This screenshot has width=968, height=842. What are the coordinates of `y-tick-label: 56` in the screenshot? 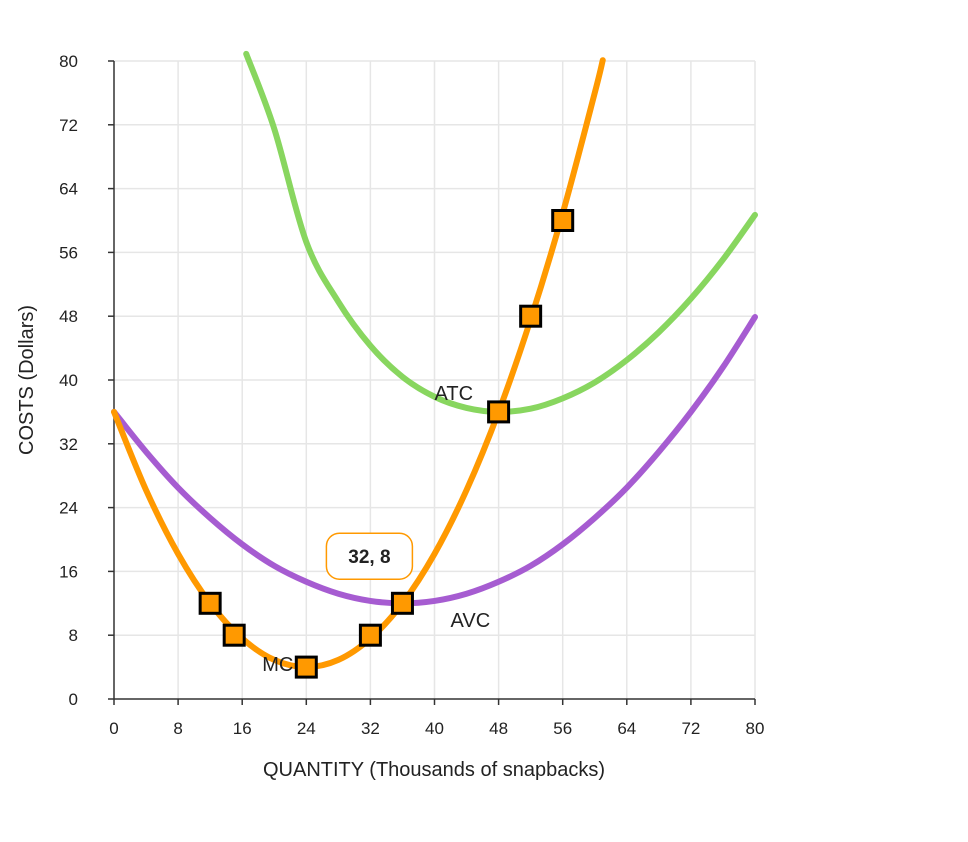 It's located at (68, 252).